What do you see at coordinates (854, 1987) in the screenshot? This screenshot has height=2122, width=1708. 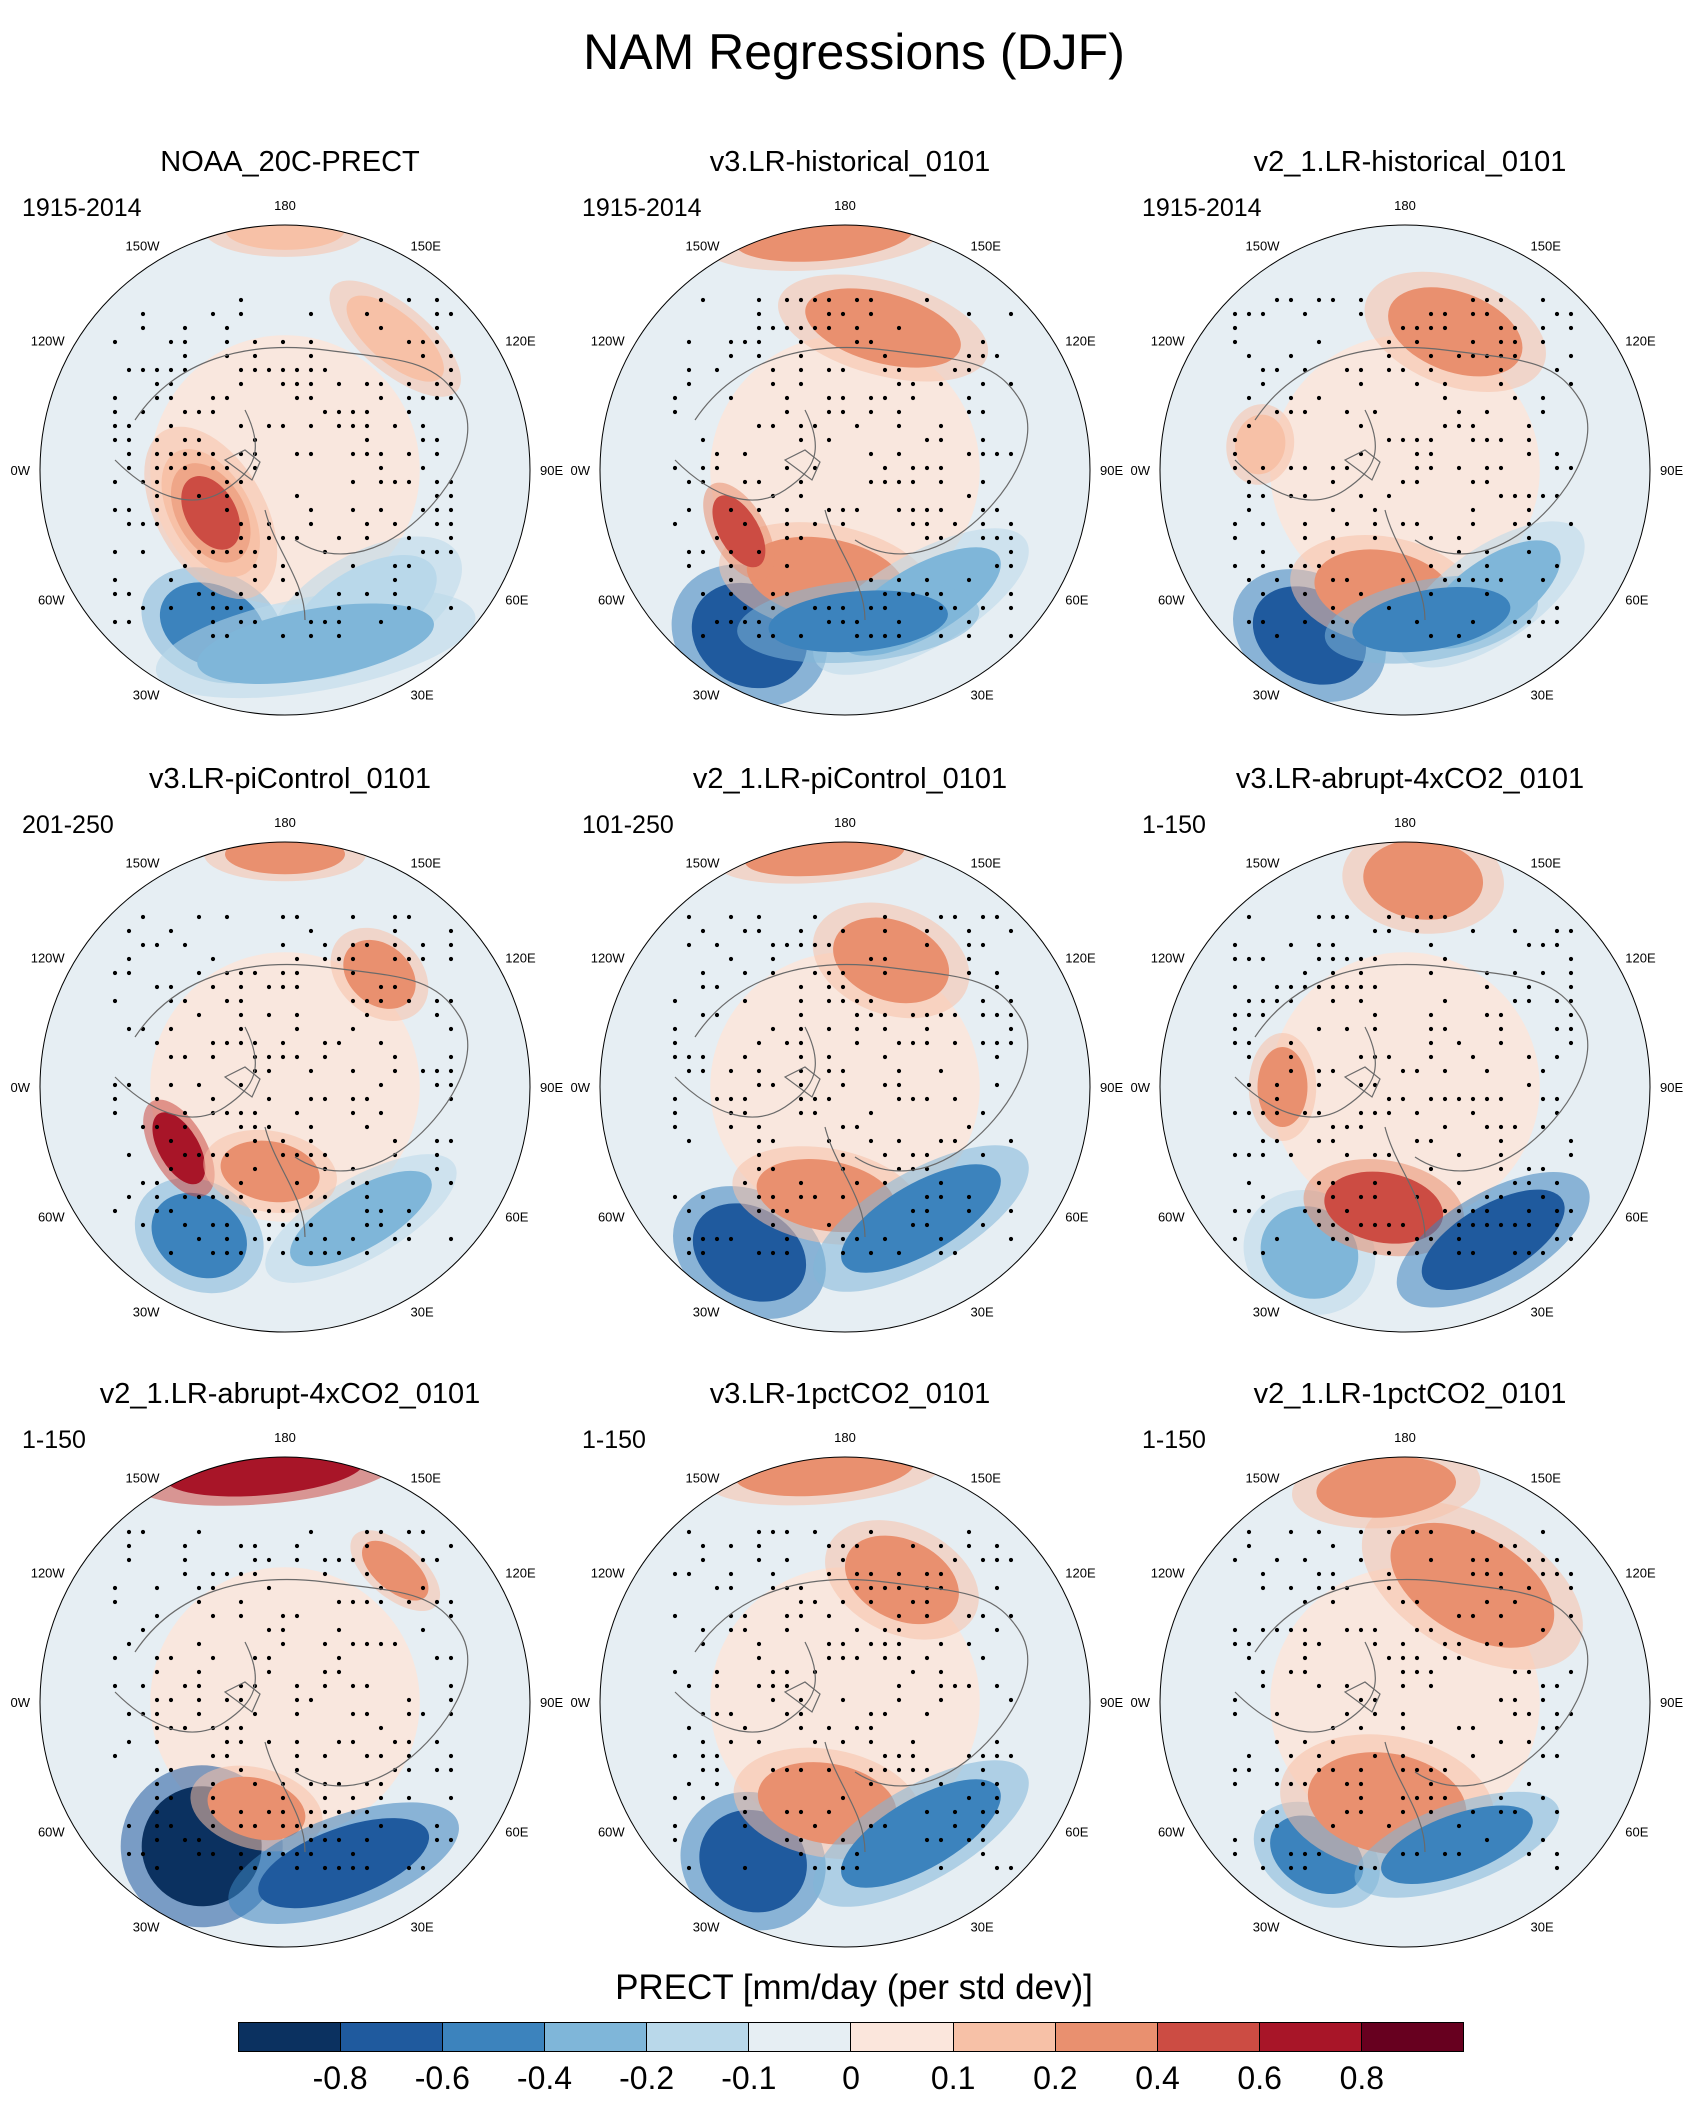 I see `colorbar-title: PRECT [mm/day (per std dev)]` at bounding box center [854, 1987].